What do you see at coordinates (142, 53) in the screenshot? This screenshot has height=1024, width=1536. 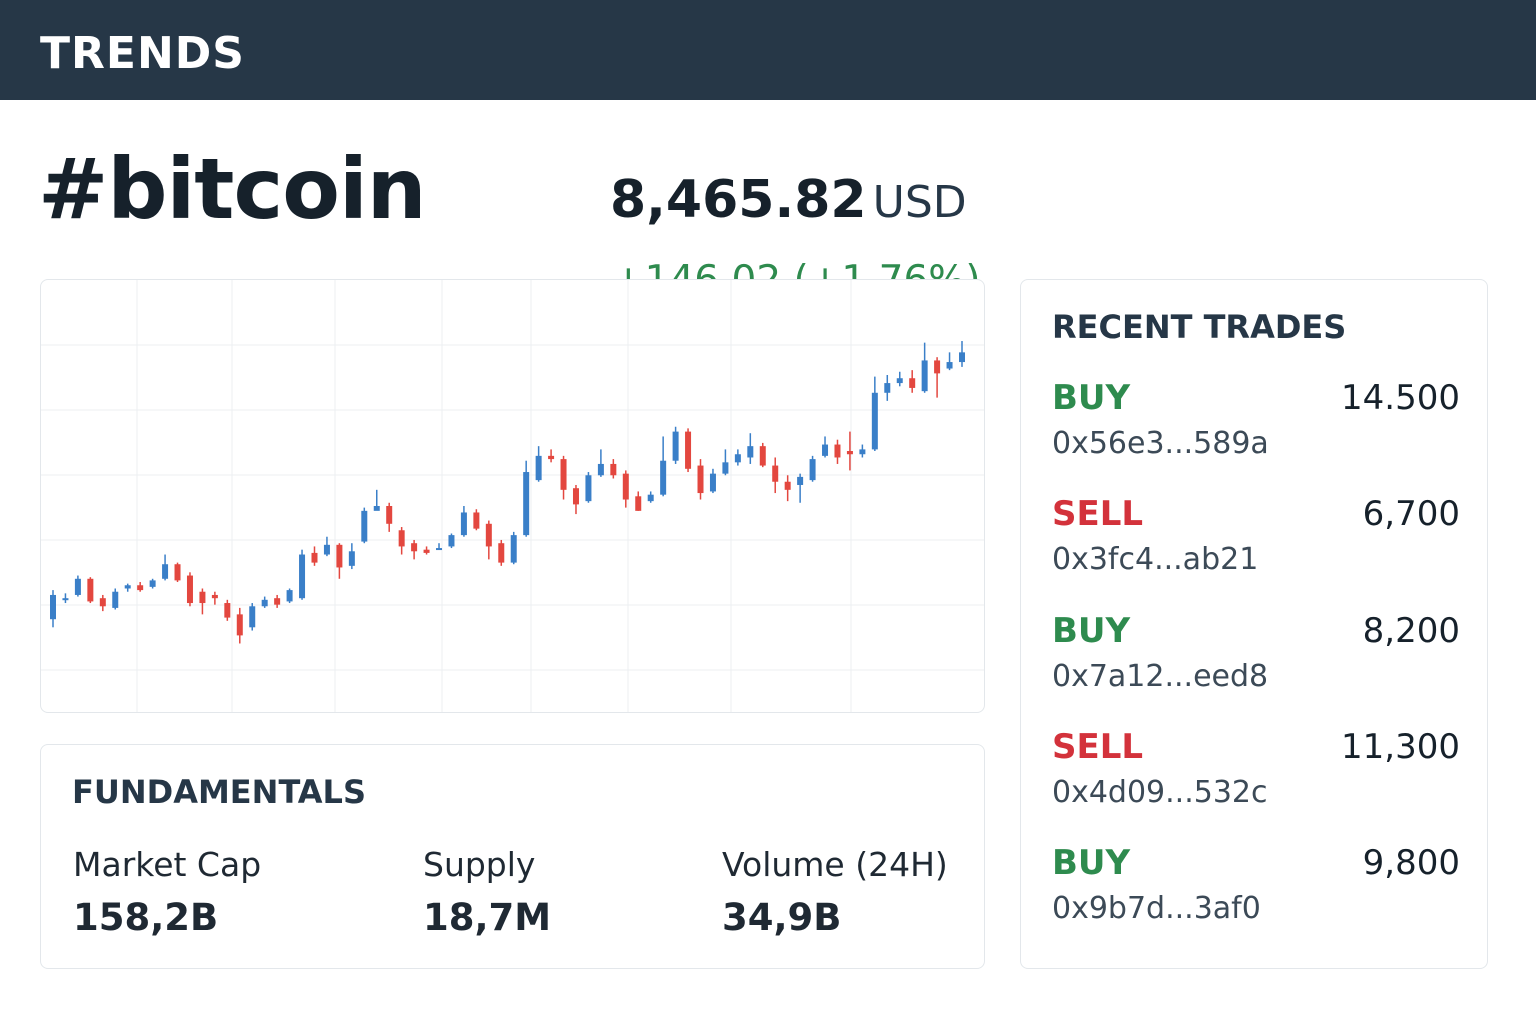 I see `app-title: TRENDS` at bounding box center [142, 53].